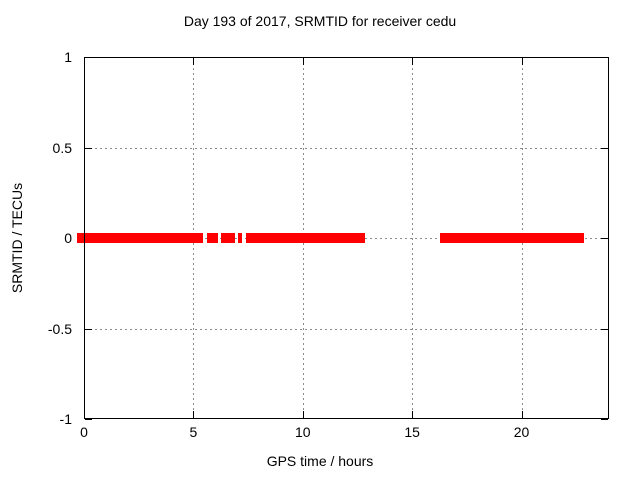 This screenshot has height=480, width=640. What do you see at coordinates (521, 432) in the screenshot?
I see `x-tick-label: 20` at bounding box center [521, 432].